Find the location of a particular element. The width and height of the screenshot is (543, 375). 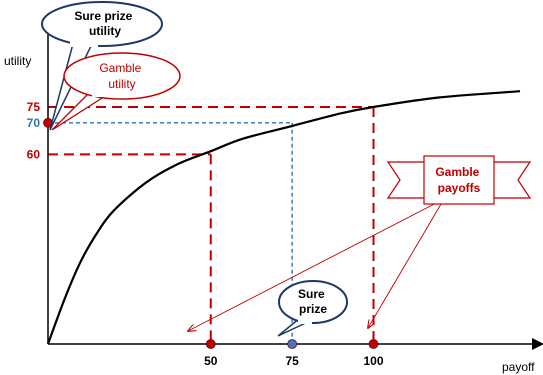

ribbon-right is located at coordinates (510, 180).